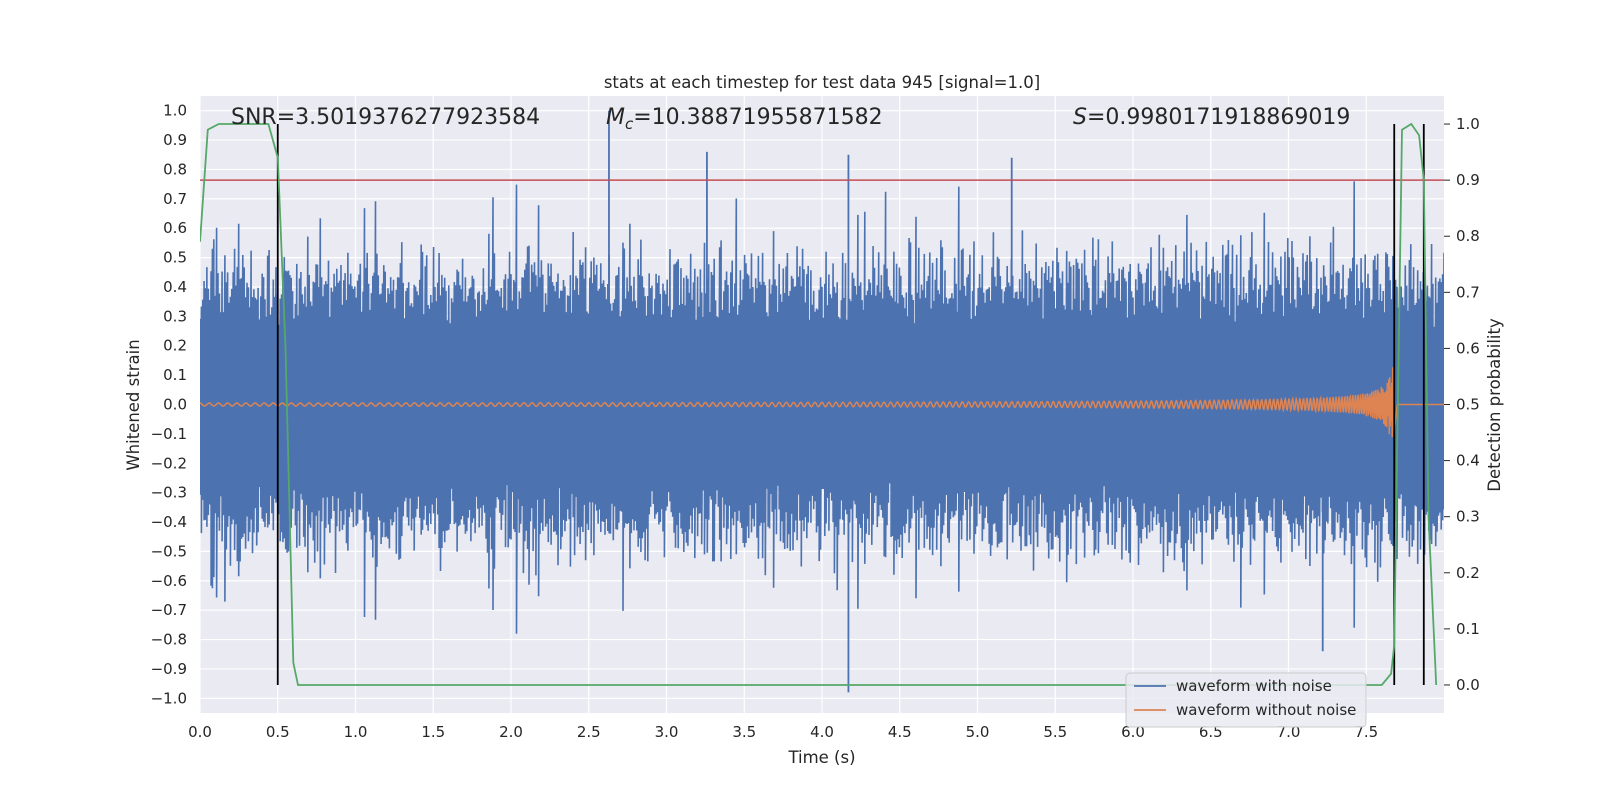  What do you see at coordinates (278, 732) in the screenshot?
I see `x-tick-label: 0.5` at bounding box center [278, 732].